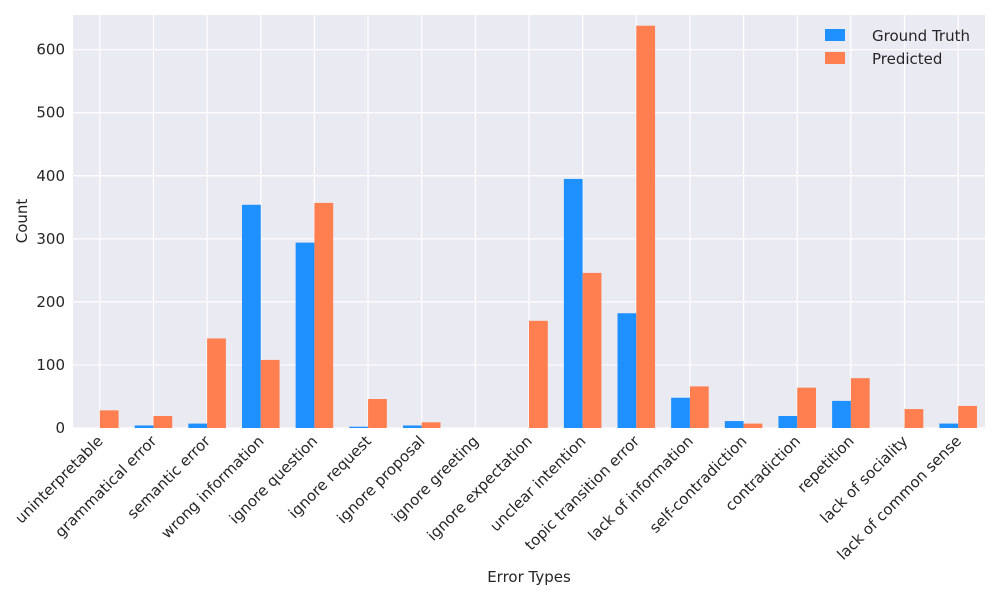 The width and height of the screenshot is (1000, 600). What do you see at coordinates (907, 59) in the screenshot?
I see `legend-label: Predicted` at bounding box center [907, 59].